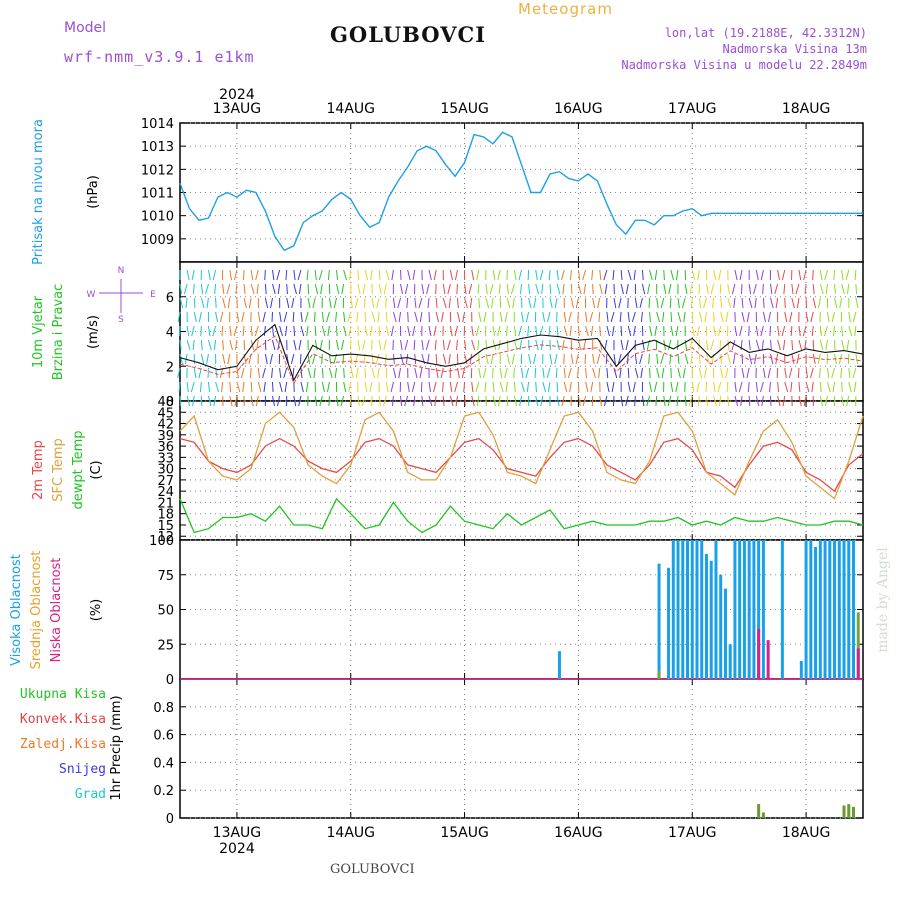 The height and width of the screenshot is (900, 900). Describe the element at coordinates (692, 833) in the screenshot. I see `xtick-label-bottom: 17AUG` at that location.